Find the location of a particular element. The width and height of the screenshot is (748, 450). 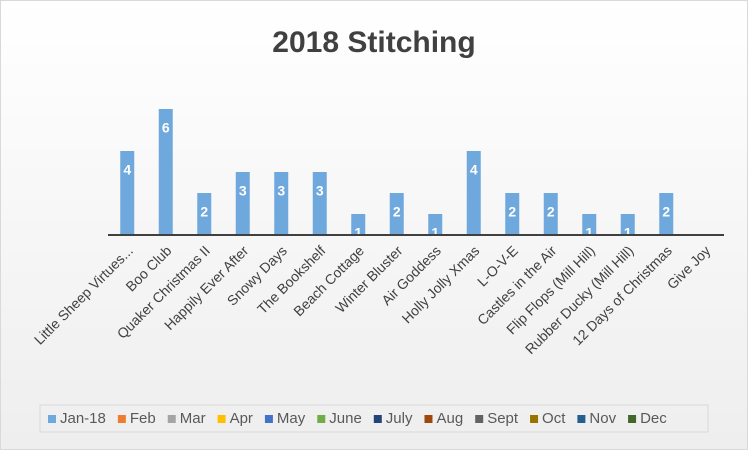

legend-label: Jan-18 is located at coordinates (83, 418).